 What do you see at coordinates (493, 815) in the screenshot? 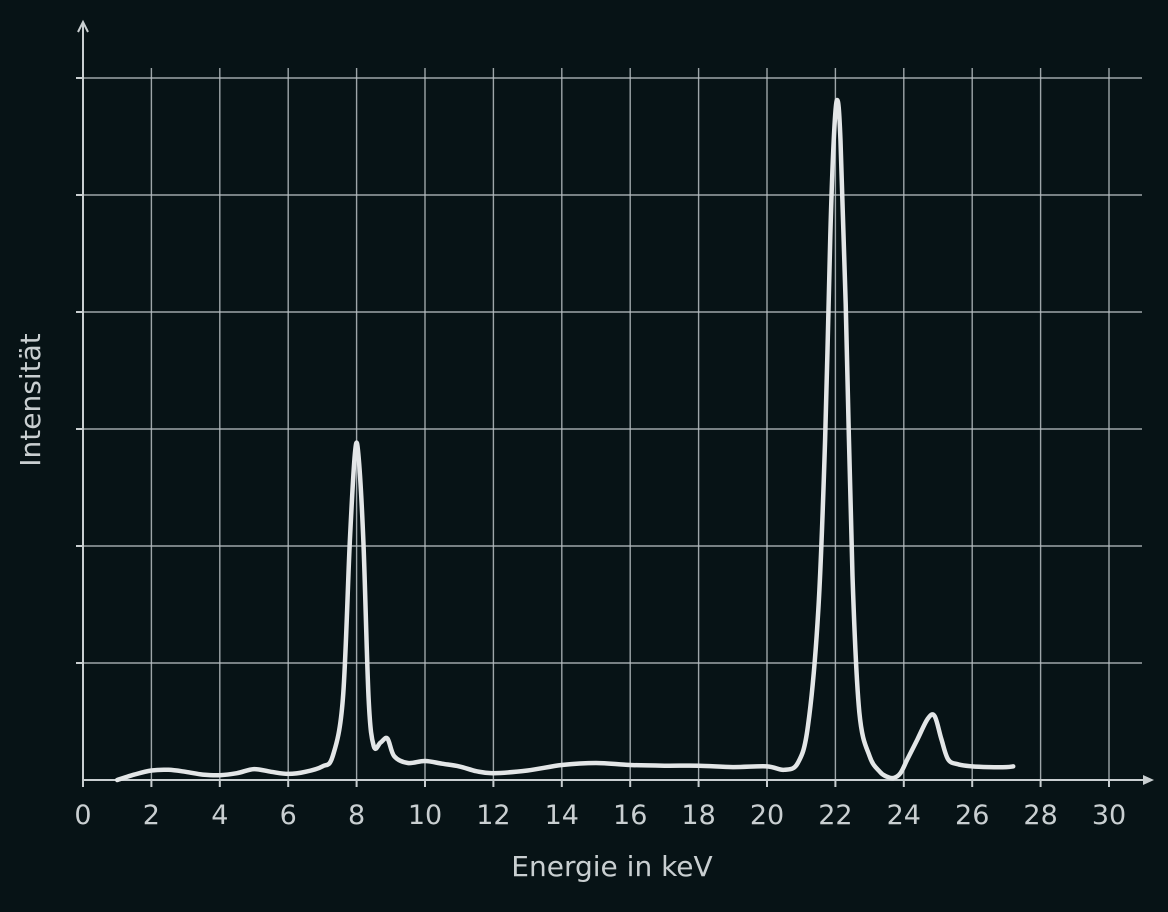
I see `x-tick-label-12: 12` at bounding box center [493, 815].